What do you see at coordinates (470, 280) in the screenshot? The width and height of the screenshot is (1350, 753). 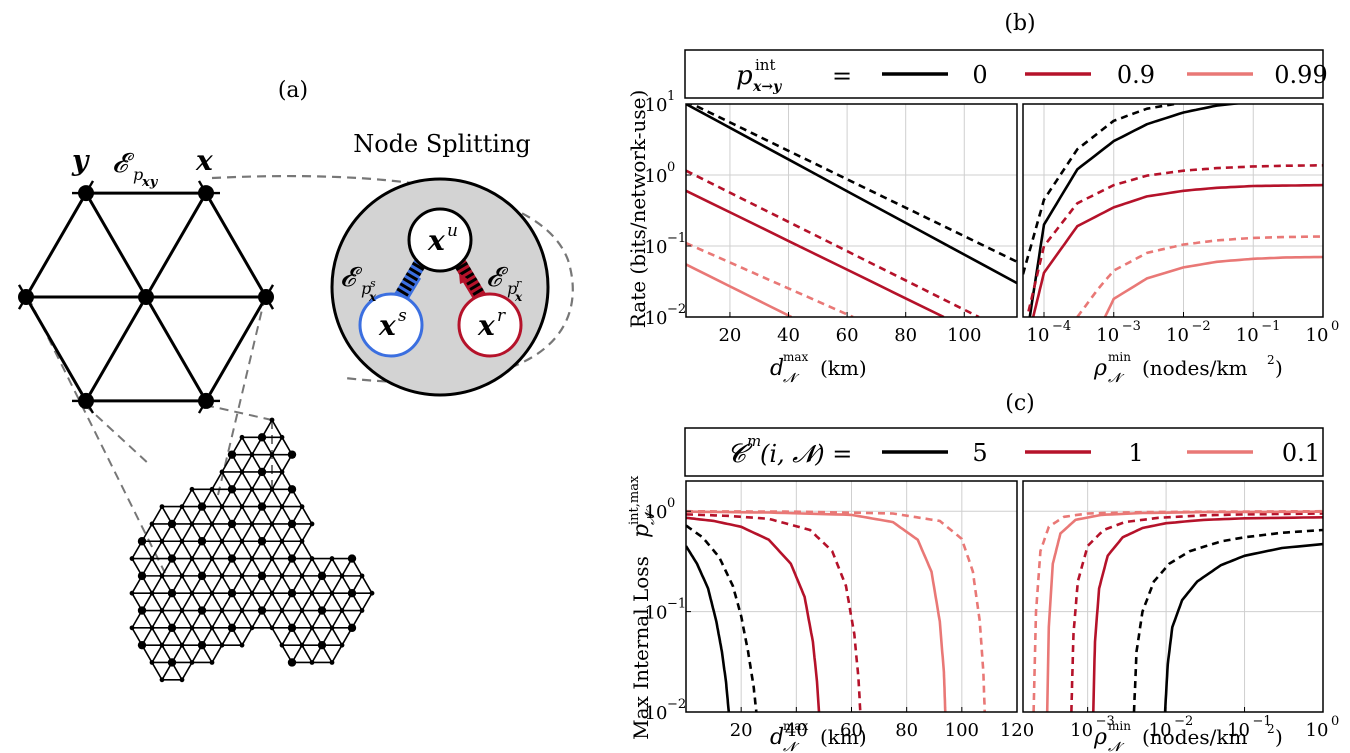 I see `edge-u-r` at bounding box center [470, 280].